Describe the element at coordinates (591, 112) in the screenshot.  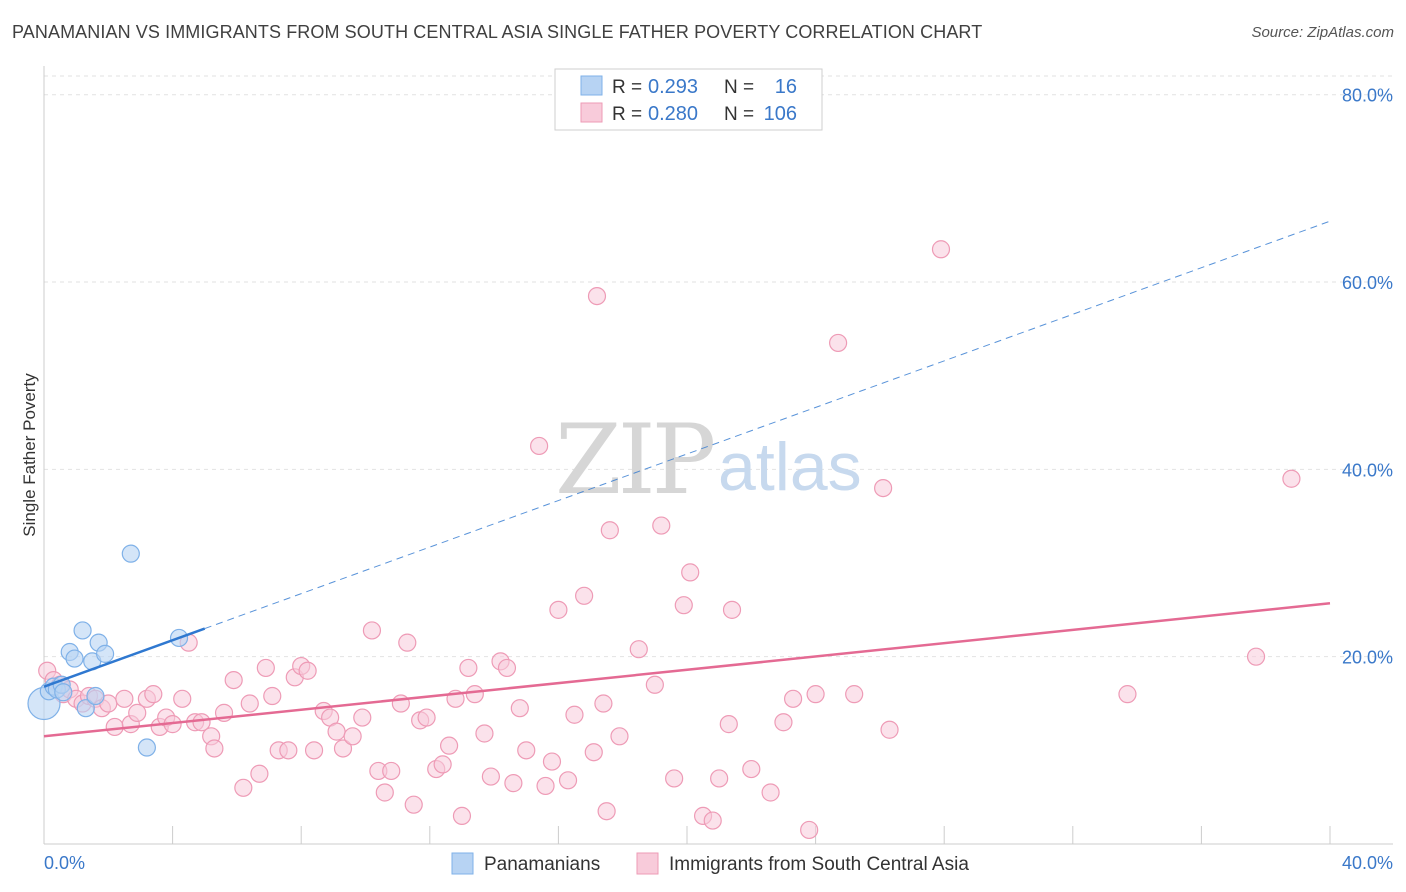
I see `legend-swatch-immigrants` at that location.